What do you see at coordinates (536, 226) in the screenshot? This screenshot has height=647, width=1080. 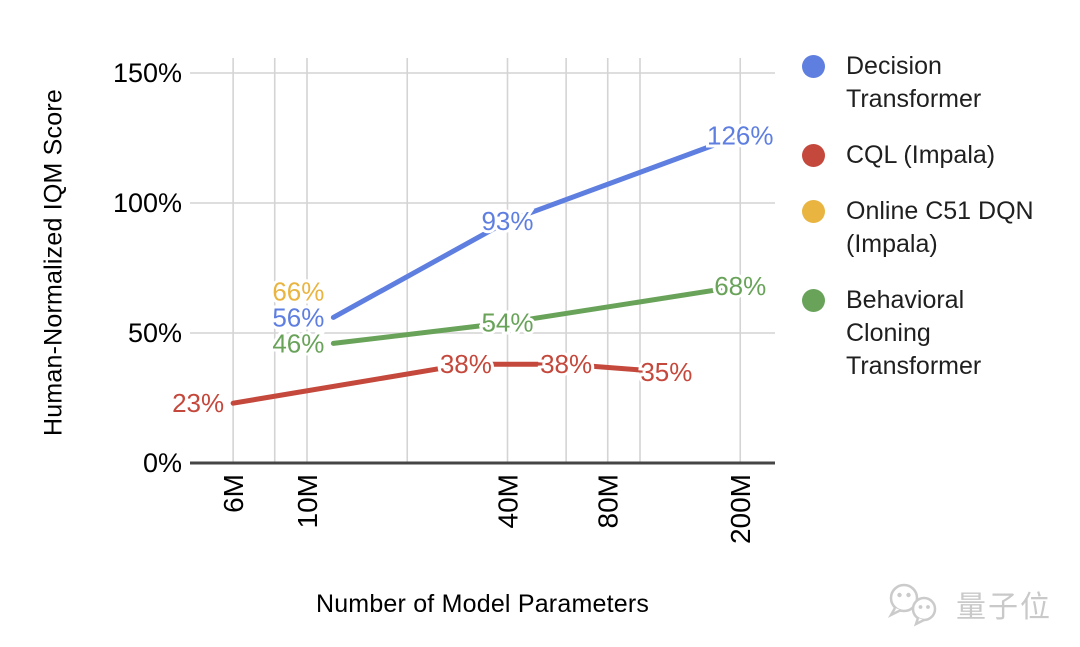 I see `series-line-decision-transformer` at bounding box center [536, 226].